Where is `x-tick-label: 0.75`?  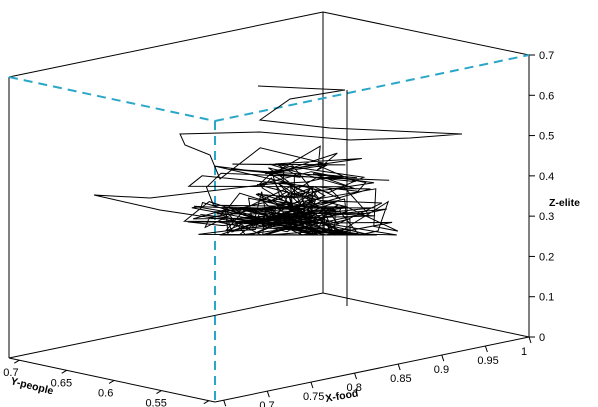
x-tick-label: 0.75 is located at coordinates (313, 397).